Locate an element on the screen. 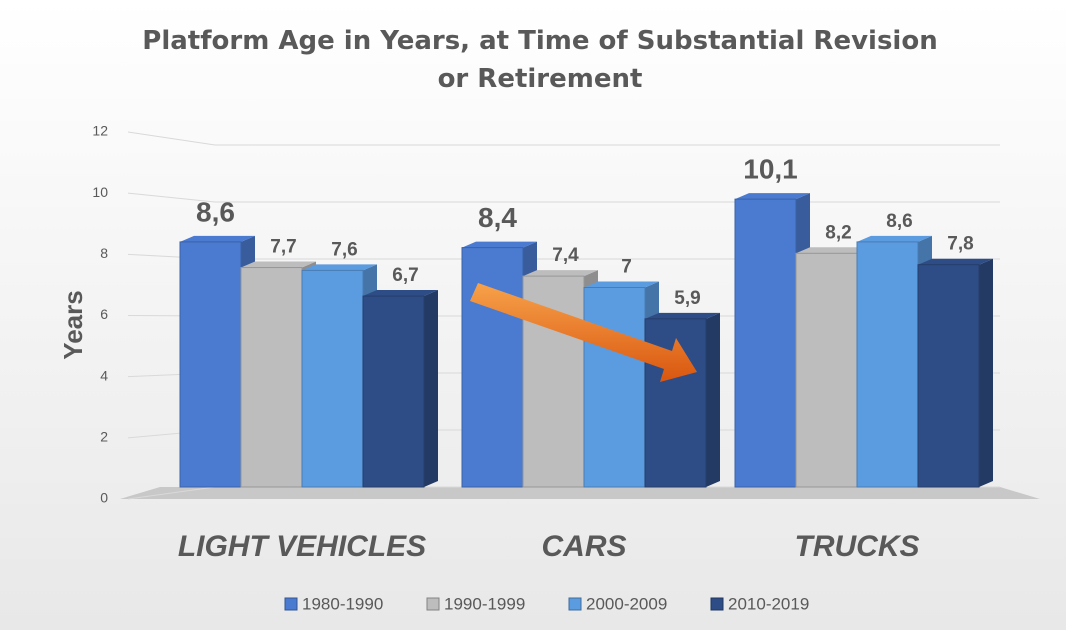 The height and width of the screenshot is (630, 1066). data-label: 7,6 is located at coordinates (344, 249).